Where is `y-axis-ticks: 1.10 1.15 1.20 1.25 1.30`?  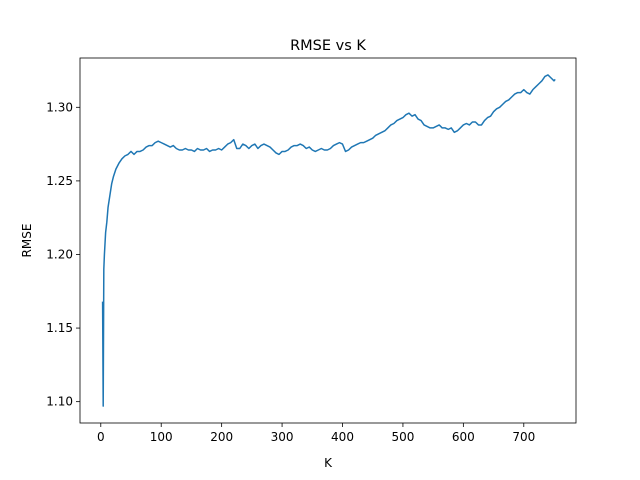 y-axis-ticks: 1.10 1.15 1.20 1.25 1.30 is located at coordinates (63, 254).